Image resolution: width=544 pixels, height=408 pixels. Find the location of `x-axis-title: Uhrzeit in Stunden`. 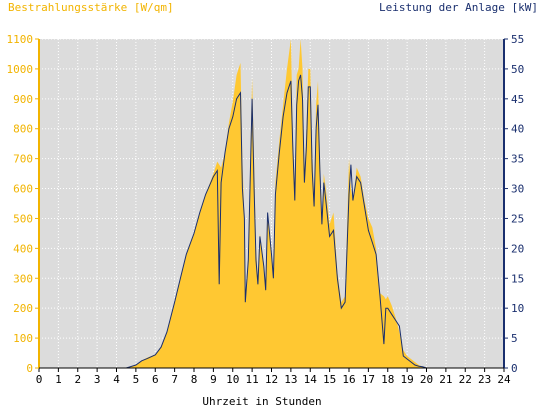

x-axis-title: Uhrzeit in Stunden is located at coordinates (261, 401).